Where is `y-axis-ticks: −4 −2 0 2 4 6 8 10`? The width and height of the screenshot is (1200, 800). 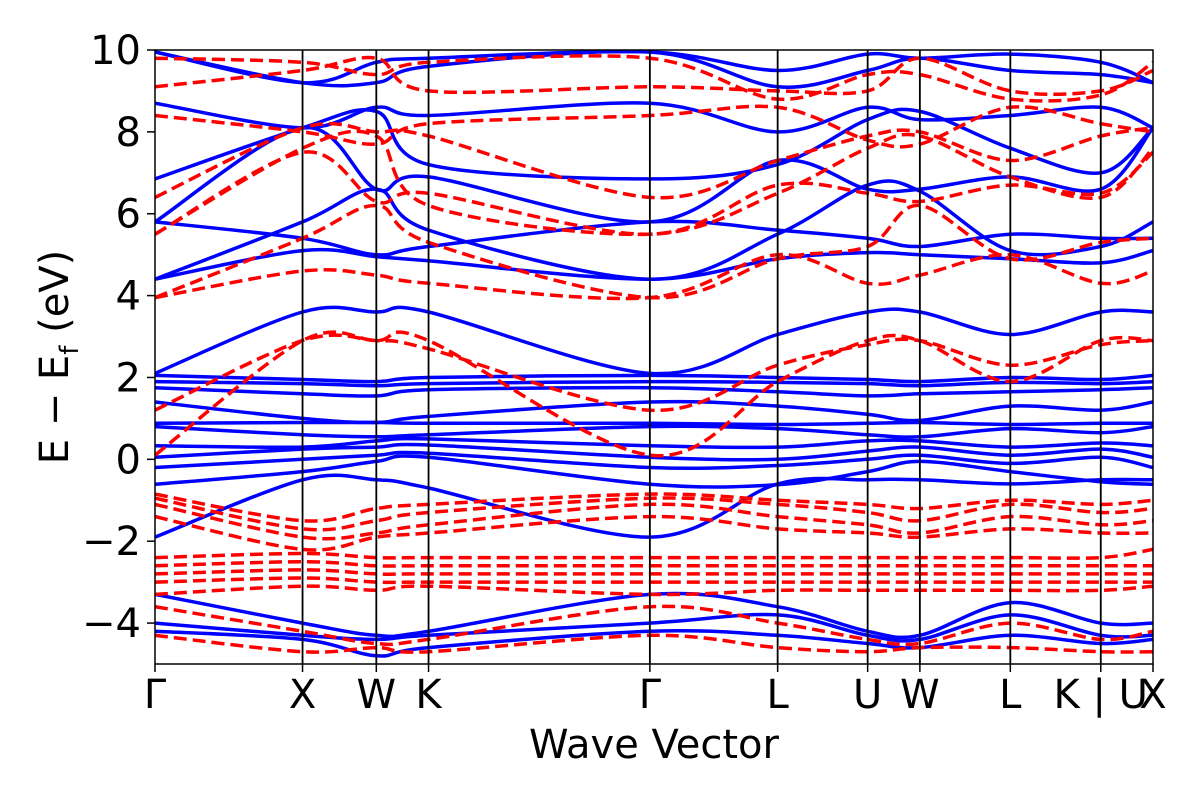
y-axis-ticks: −4 −2 0 2 4 6 8 10 is located at coordinates (118, 337).